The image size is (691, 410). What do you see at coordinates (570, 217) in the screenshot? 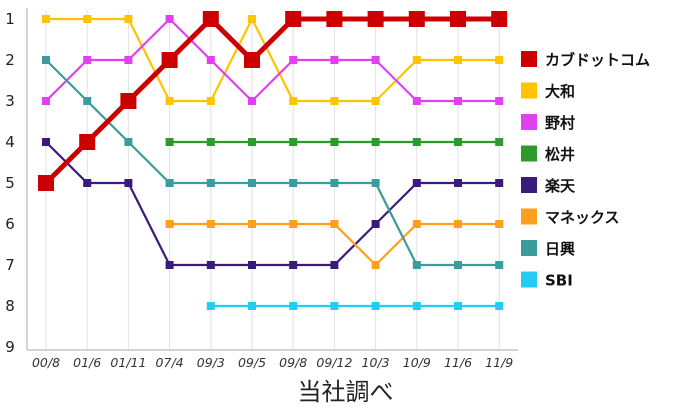
I see `legend-item: マネックス` at bounding box center [570, 217].